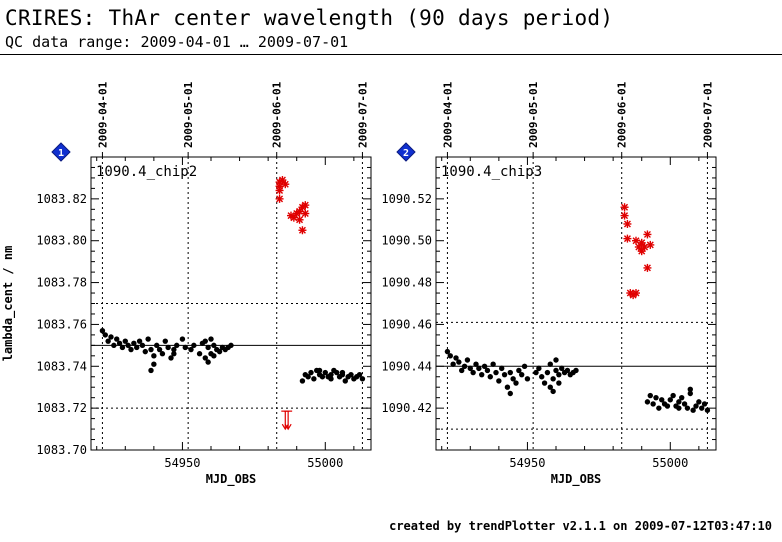  Describe the element at coordinates (406, 324) in the screenshot. I see `y-tick-label: 1090.46` at that location.